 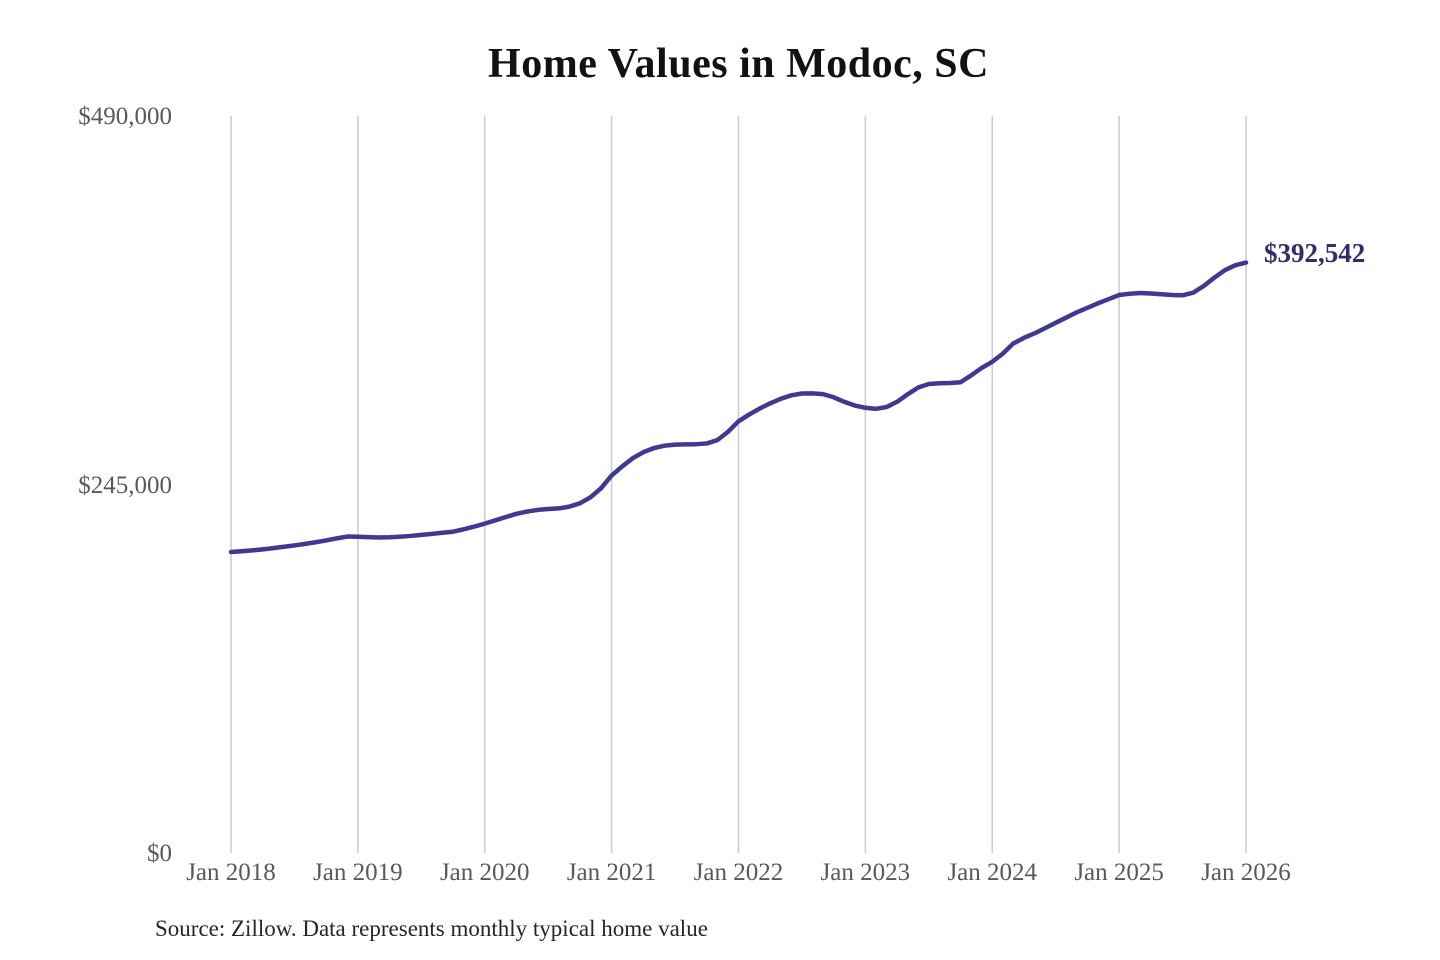 I want to click on y-tick-label: $245,000, so click(x=125, y=485).